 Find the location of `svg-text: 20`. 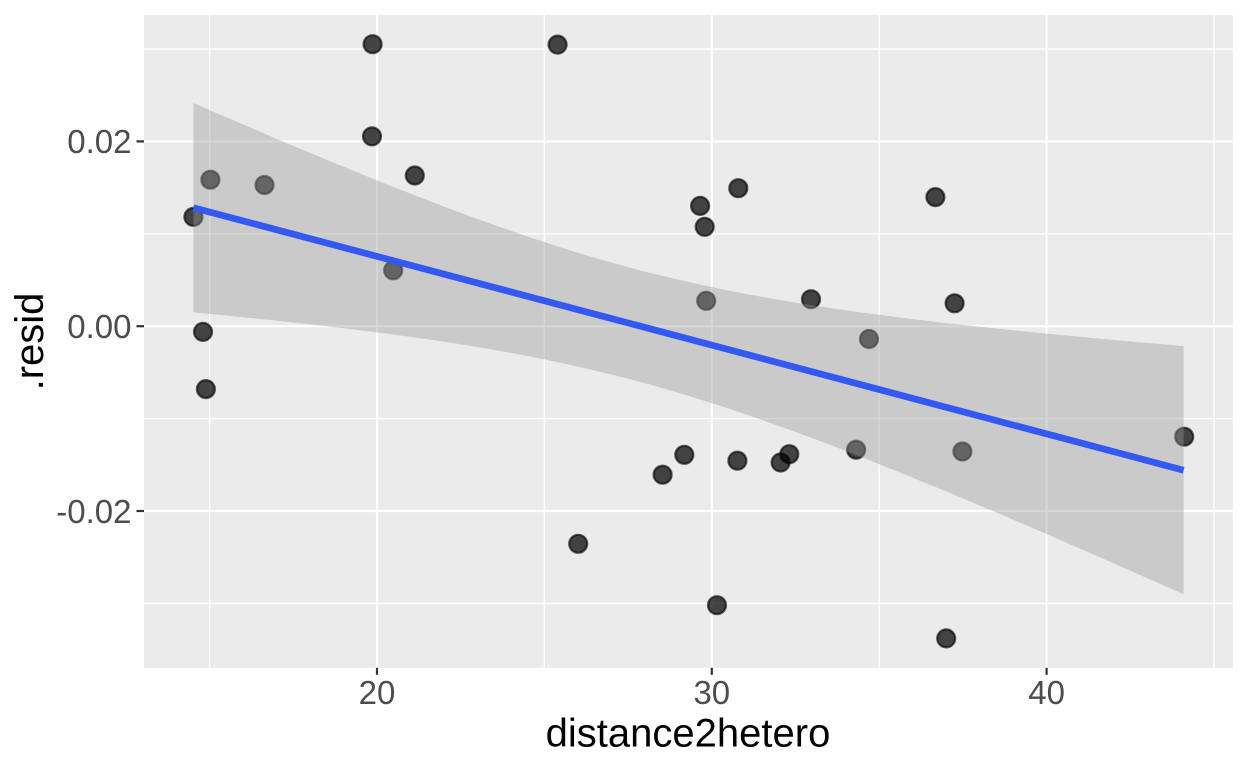

svg-text: 20 is located at coordinates (377, 692).